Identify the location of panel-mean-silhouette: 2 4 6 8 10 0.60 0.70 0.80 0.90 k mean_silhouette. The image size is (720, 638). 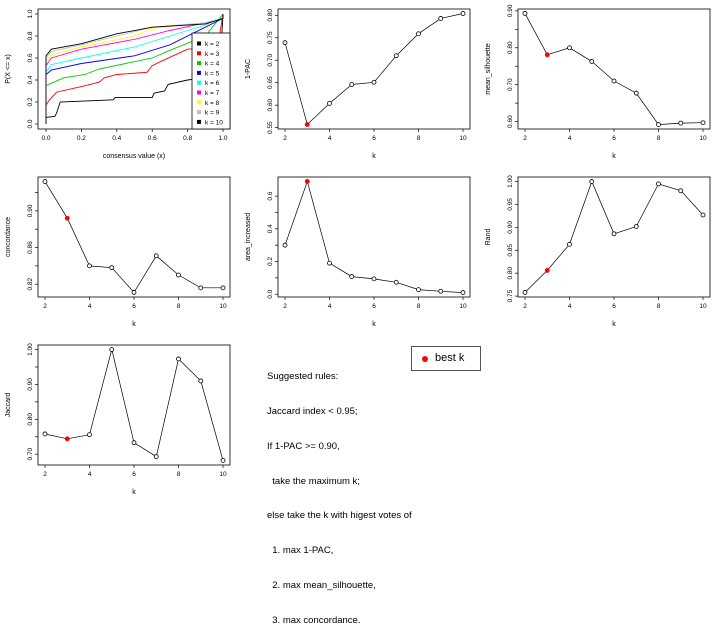
(598, 82).